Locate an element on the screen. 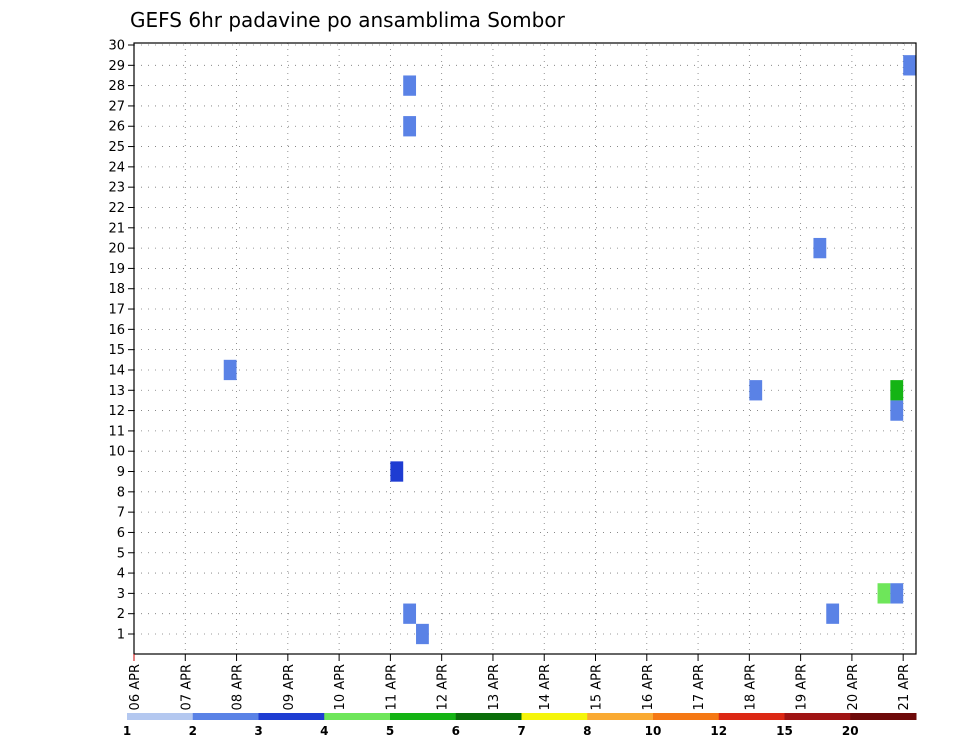  y-tick-label: 21 is located at coordinates (116, 228).